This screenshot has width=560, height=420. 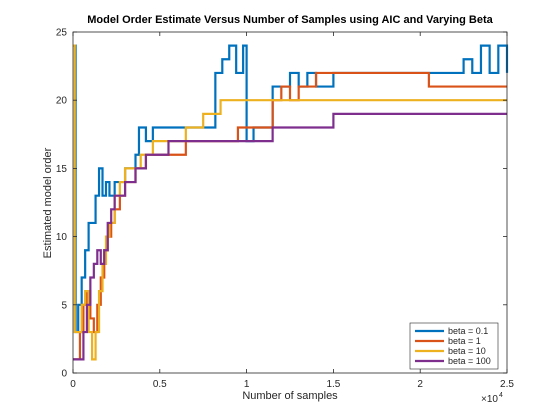 I want to click on legend-entry-label: beta = 10, so click(x=467, y=351).